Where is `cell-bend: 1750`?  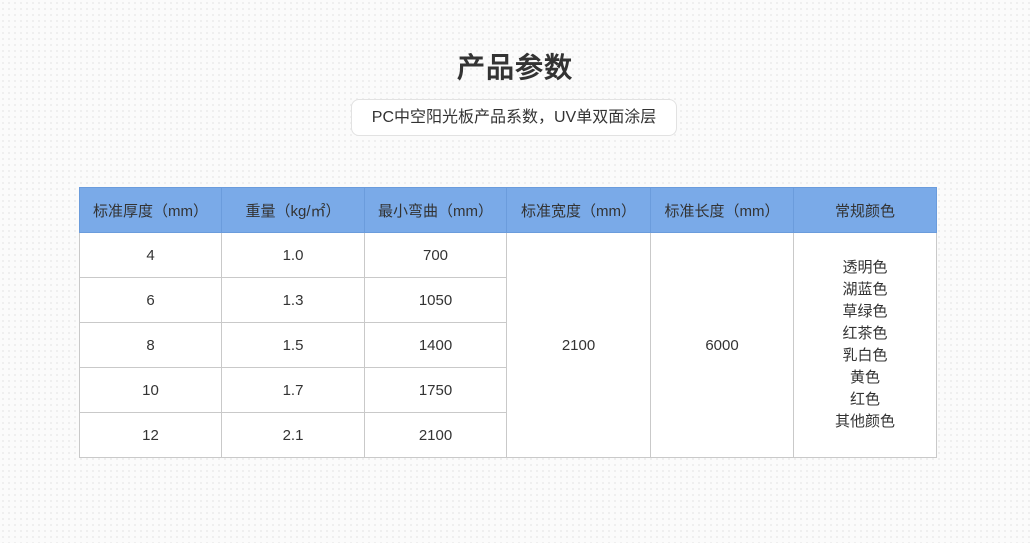 cell-bend: 1750 is located at coordinates (435, 390).